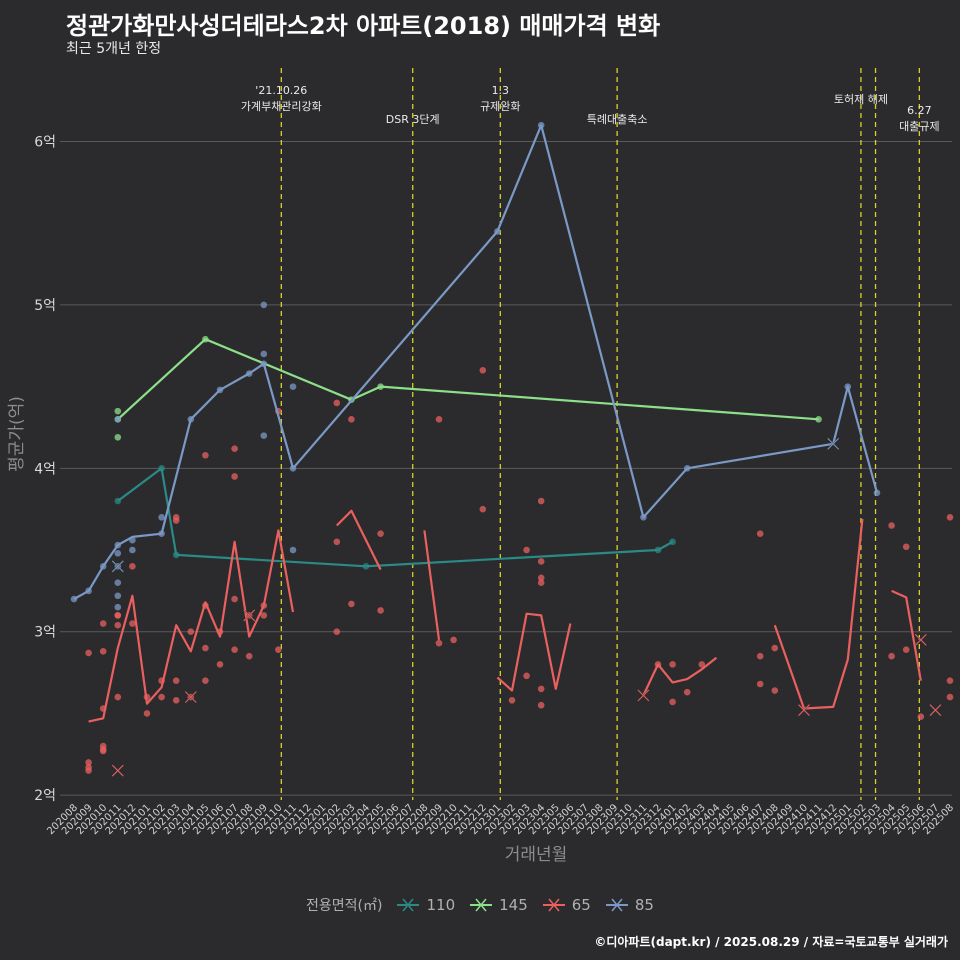  I want to click on y-tick-label: 3억, so click(45, 633).